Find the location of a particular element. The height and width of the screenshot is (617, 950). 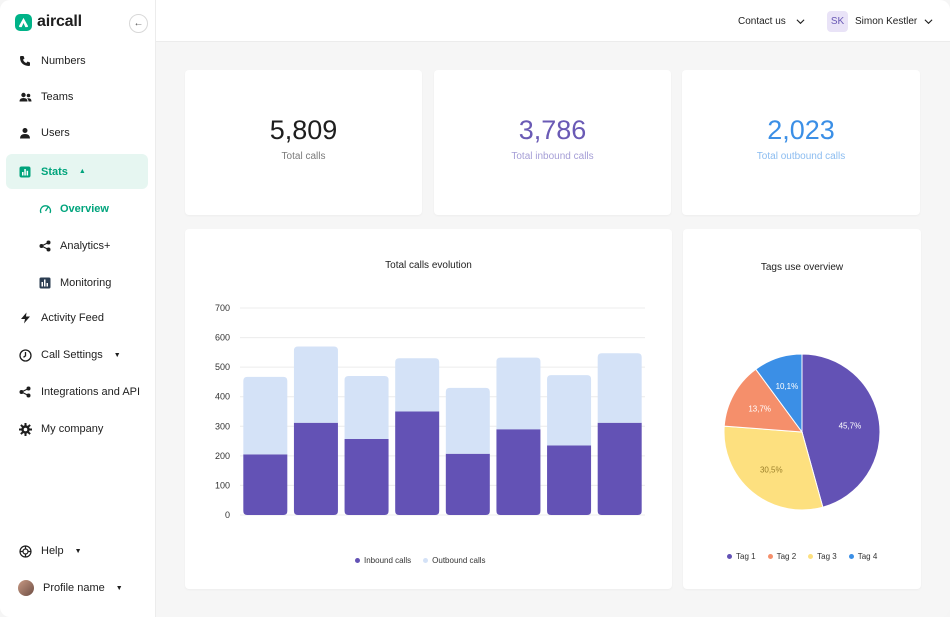

sidebar-subitem-label: Overview is located at coordinates (84, 209).